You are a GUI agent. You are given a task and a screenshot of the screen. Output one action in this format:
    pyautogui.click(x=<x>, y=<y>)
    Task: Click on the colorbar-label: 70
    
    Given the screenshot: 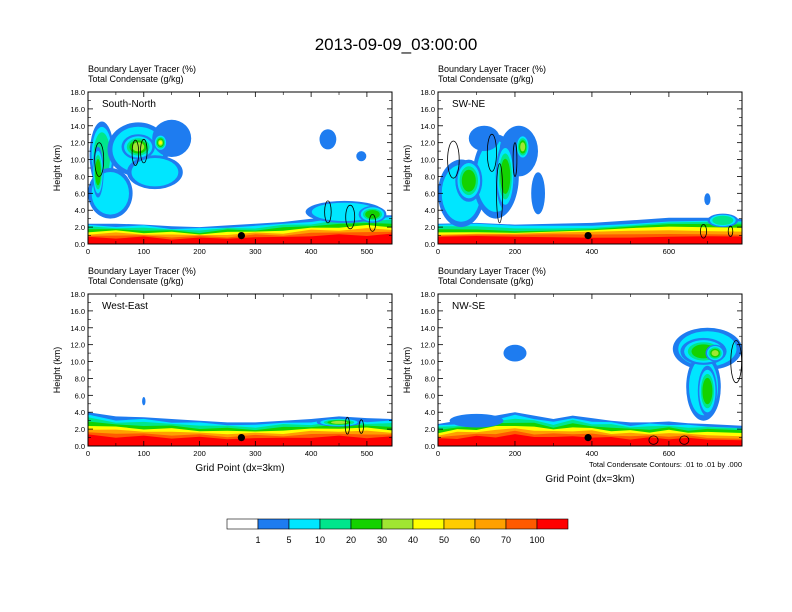 What is the action you would take?
    pyautogui.click(x=506, y=540)
    